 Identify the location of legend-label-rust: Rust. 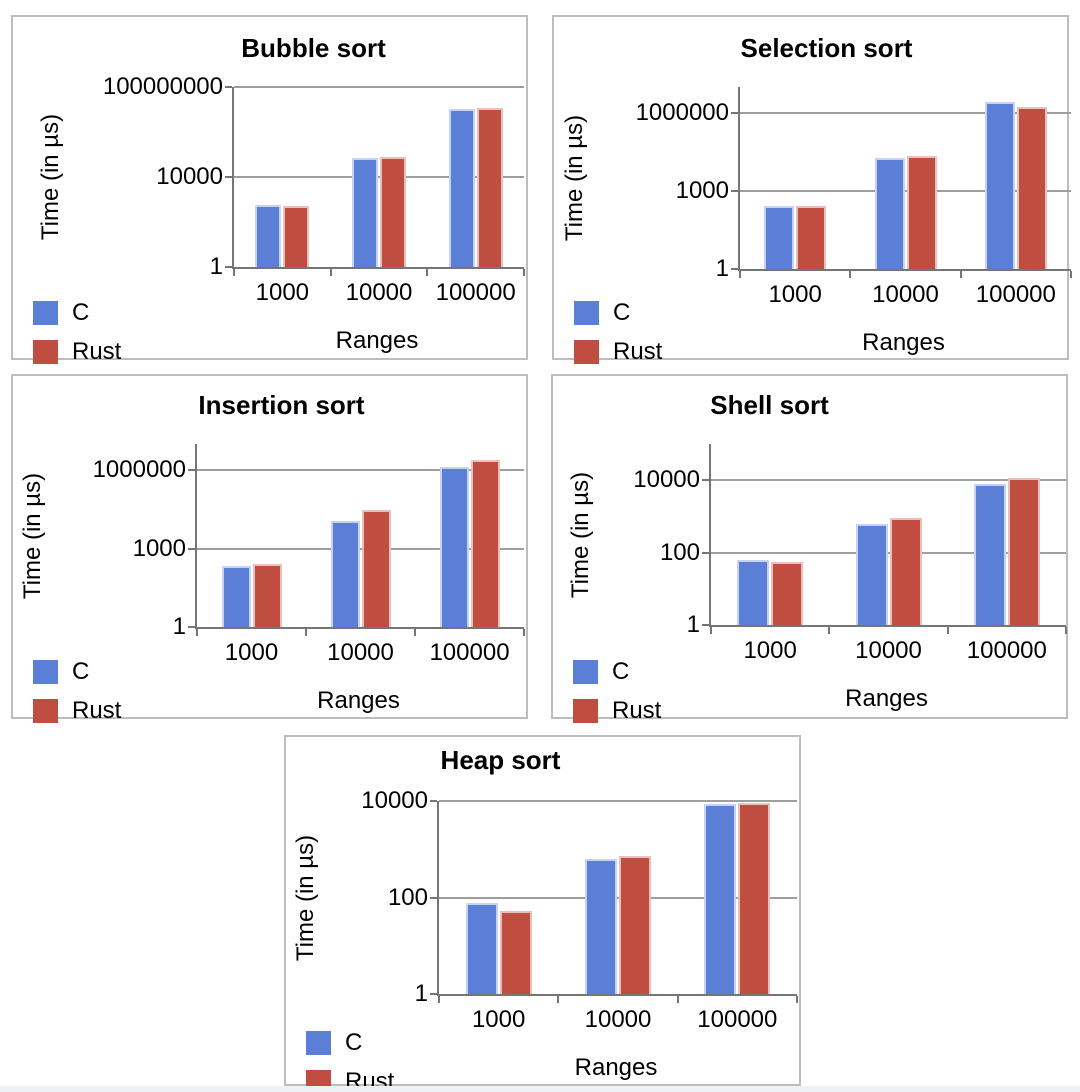
(97, 351).